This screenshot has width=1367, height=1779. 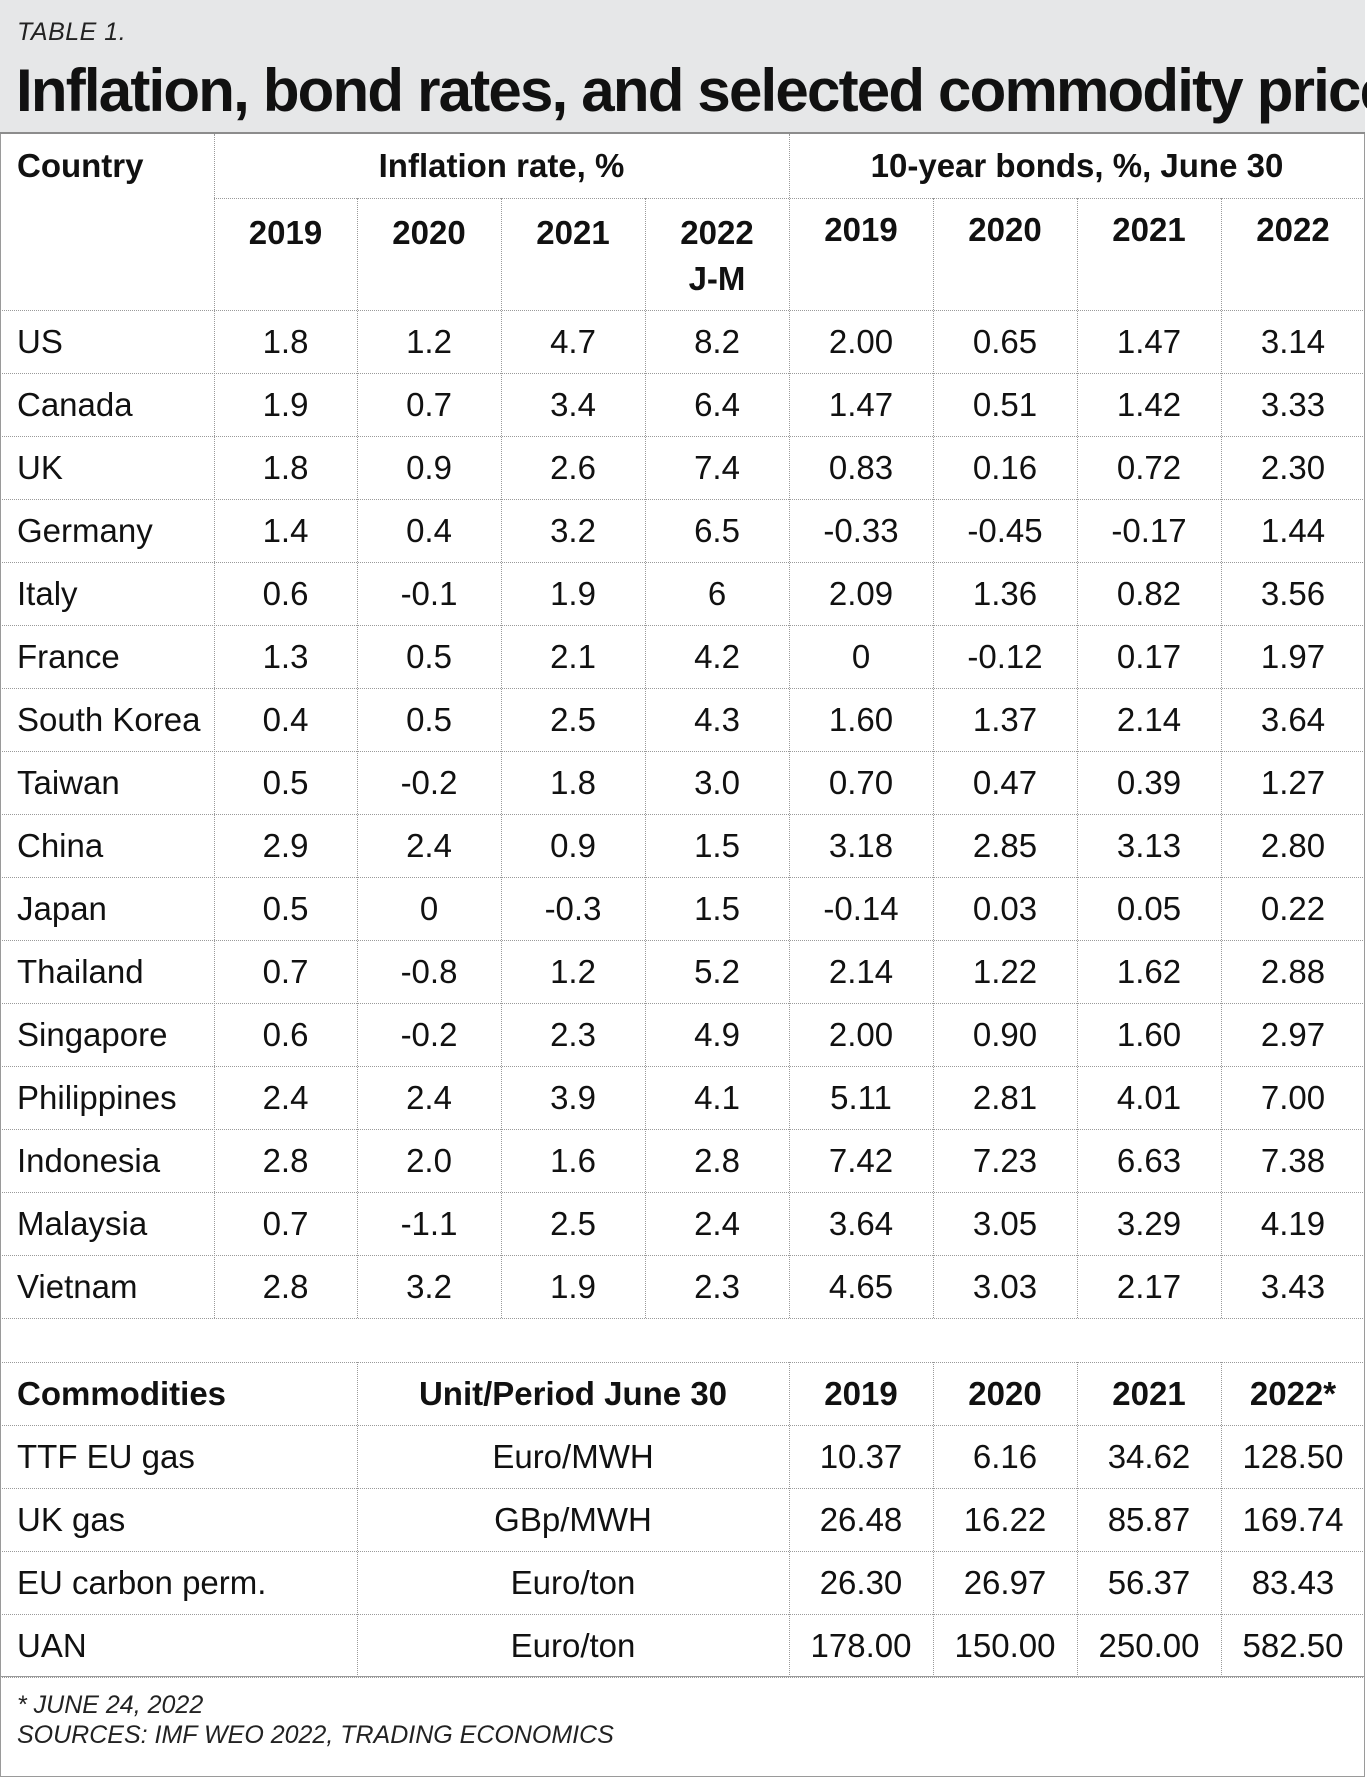 What do you see at coordinates (861, 229) in the screenshot?
I see `bond-year-header: 2019` at bounding box center [861, 229].